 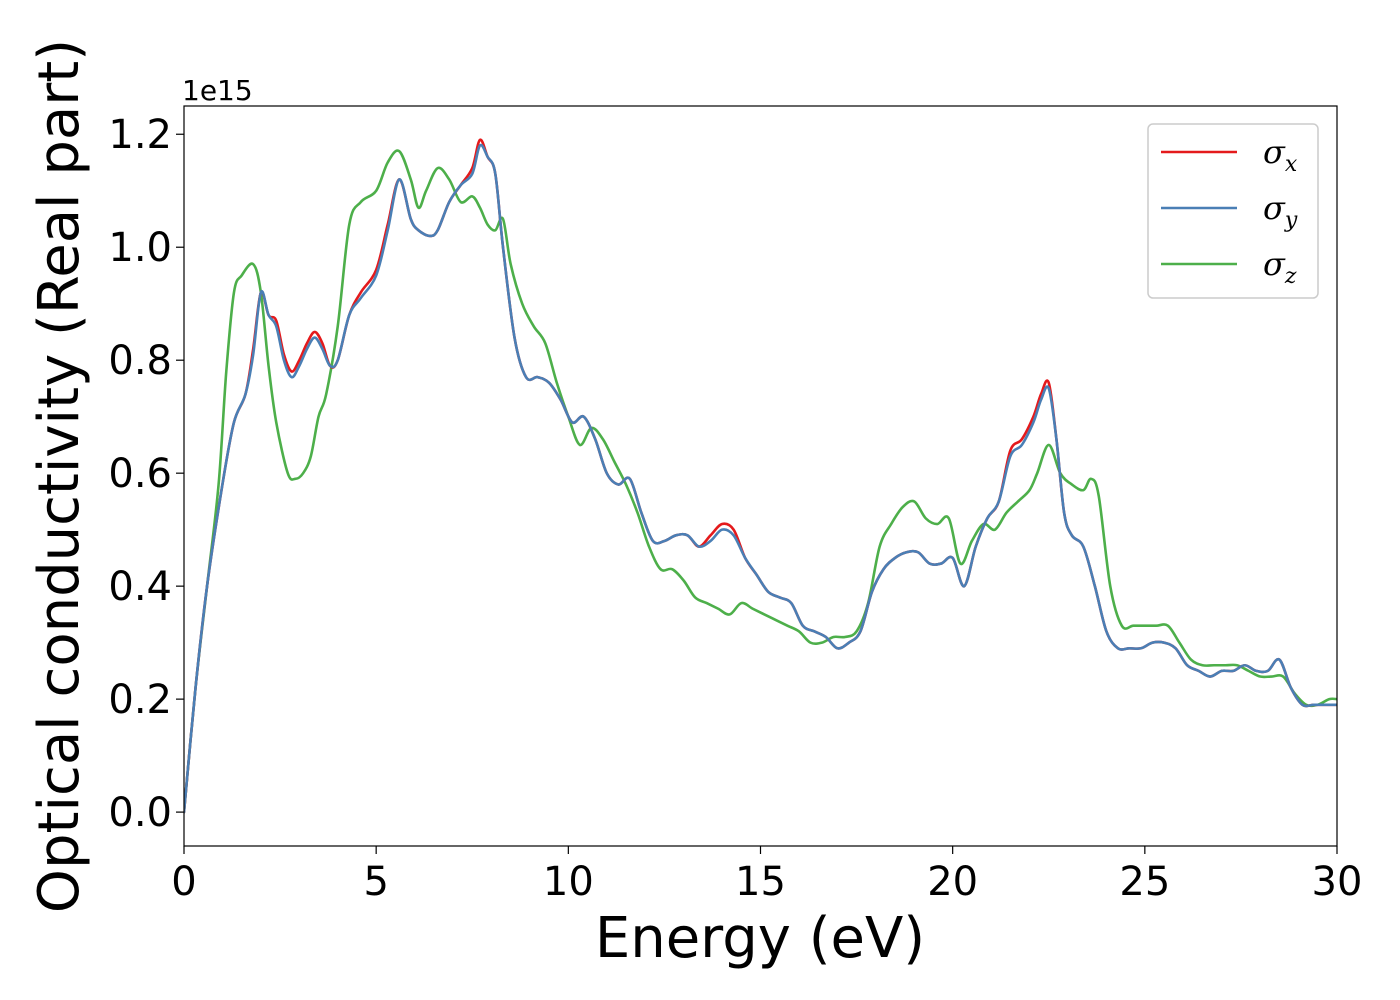 I want to click on x-tick-label: 20, so click(x=952, y=882).